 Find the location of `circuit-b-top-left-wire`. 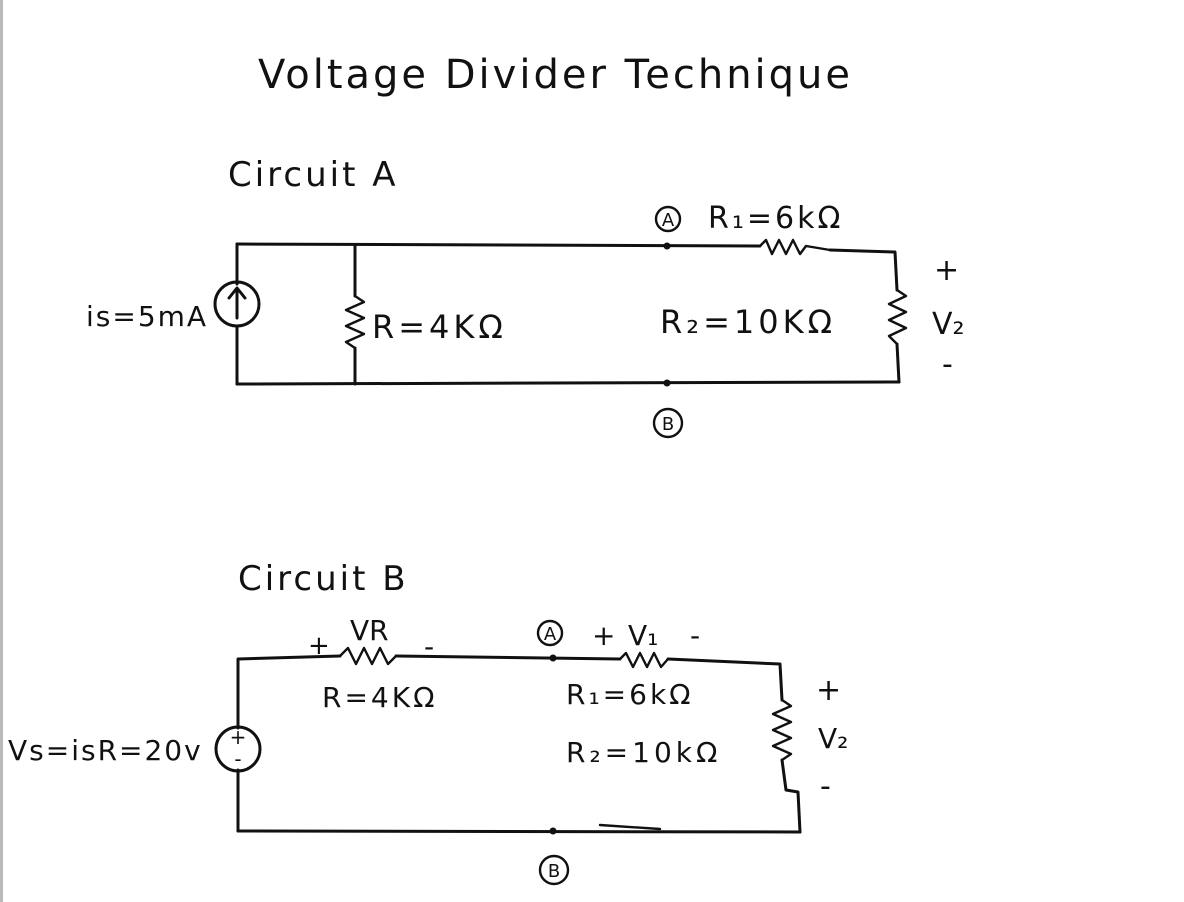

circuit-b-top-left-wire is located at coordinates (289, 692).